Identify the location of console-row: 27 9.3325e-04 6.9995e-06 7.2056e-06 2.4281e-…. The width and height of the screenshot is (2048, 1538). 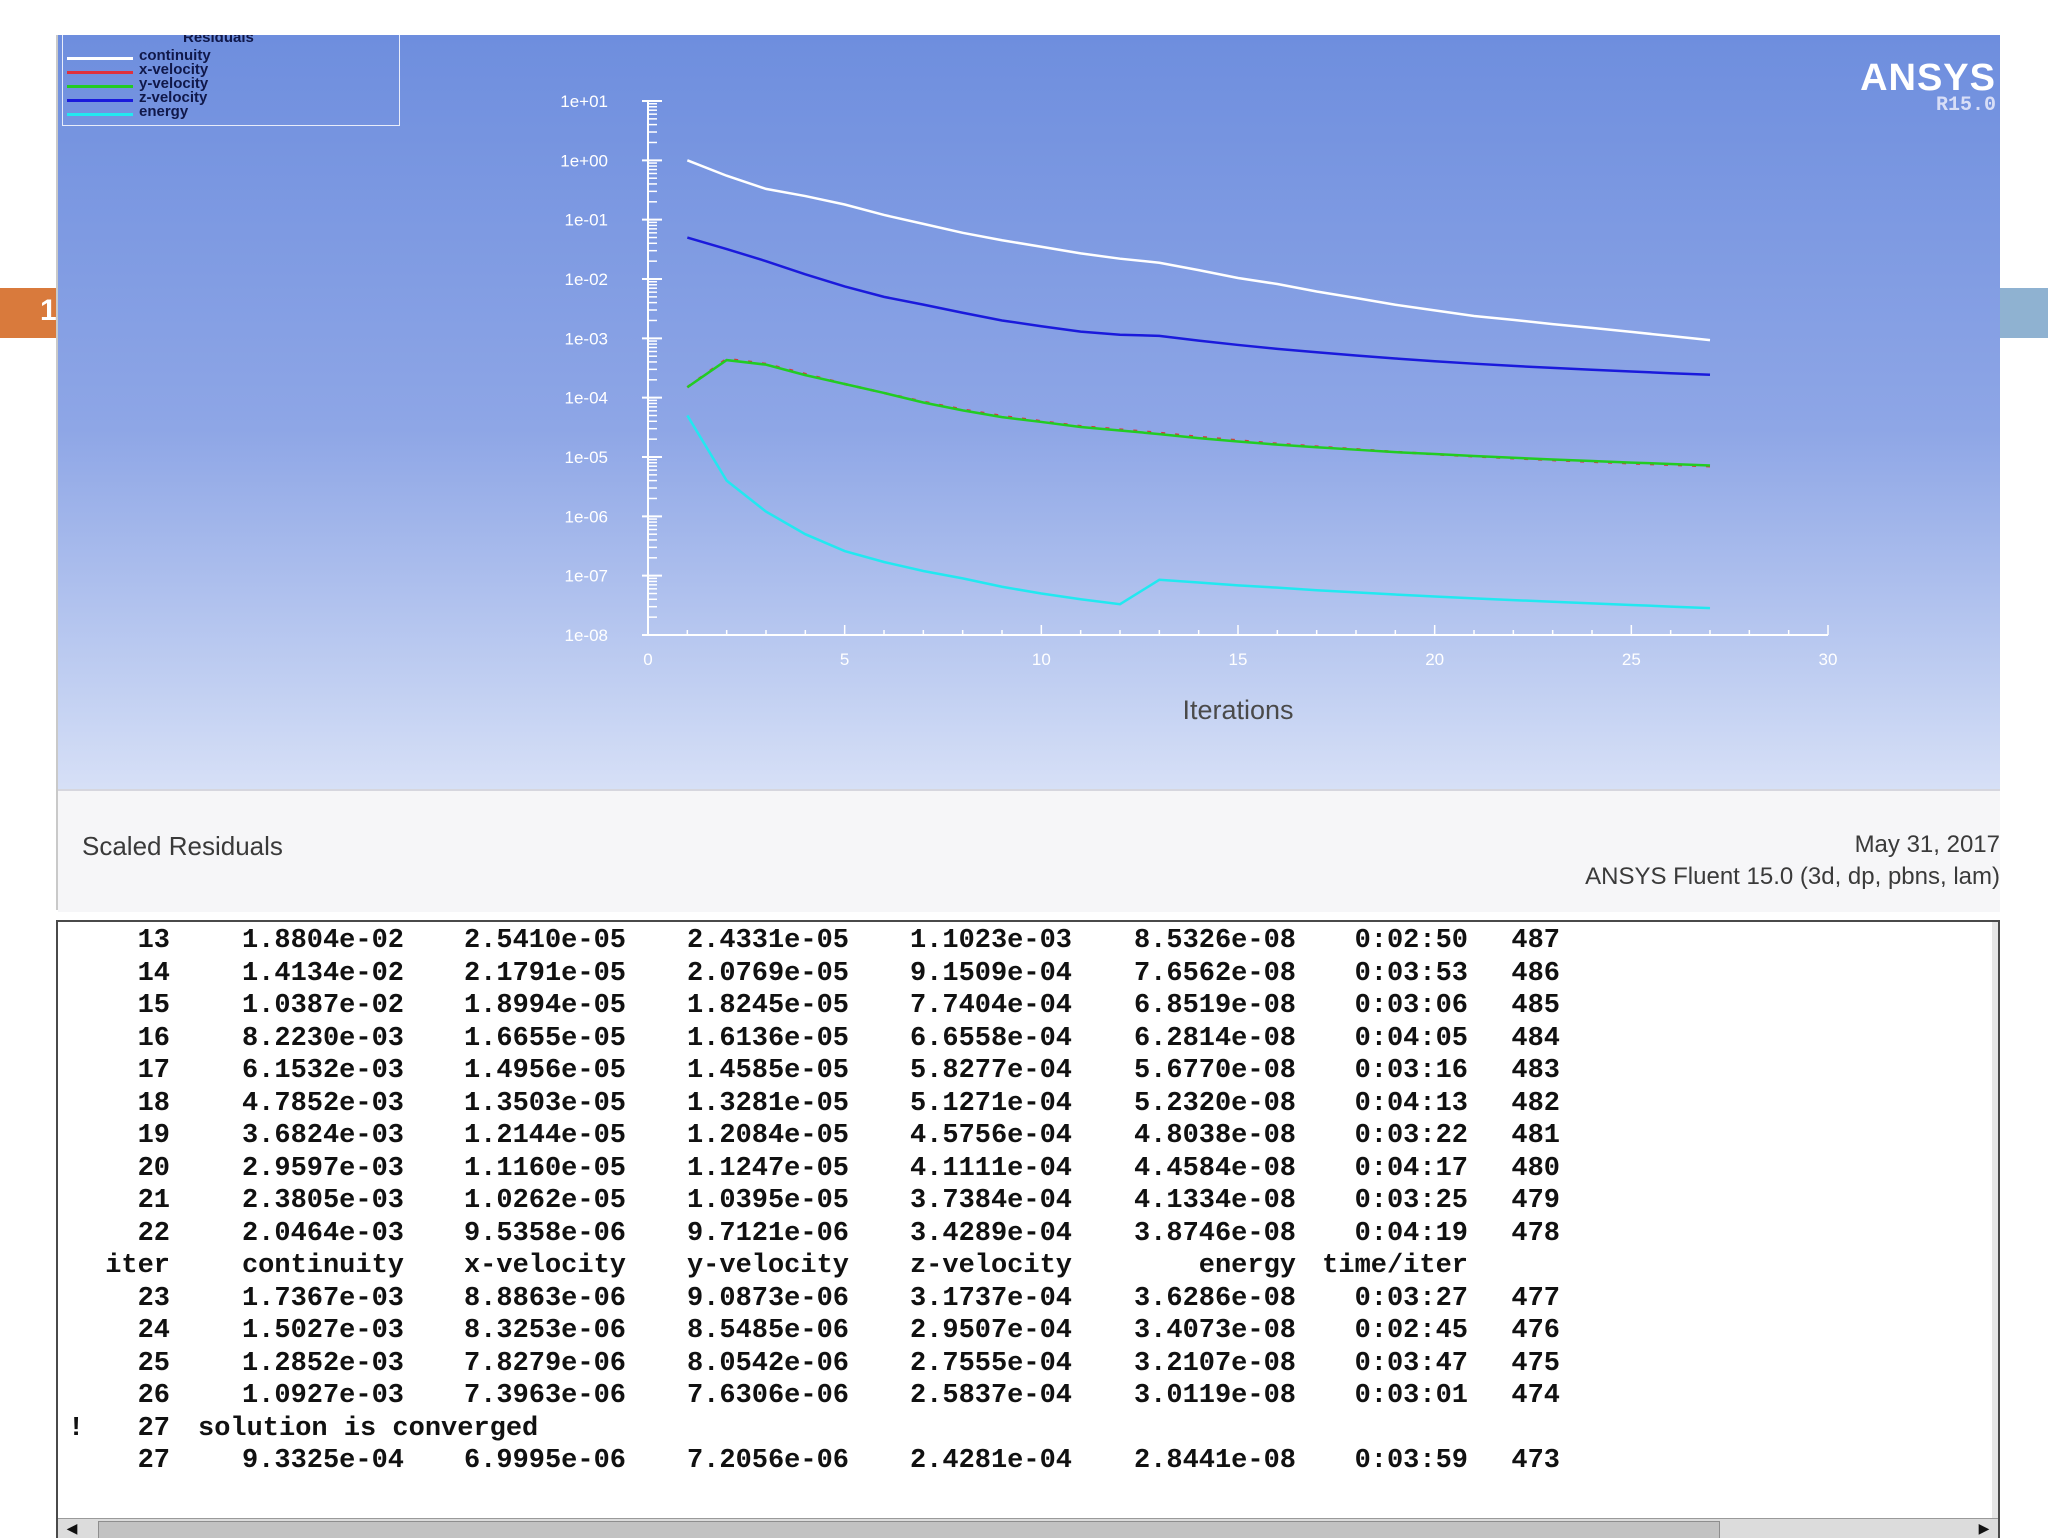
(1008, 1462).